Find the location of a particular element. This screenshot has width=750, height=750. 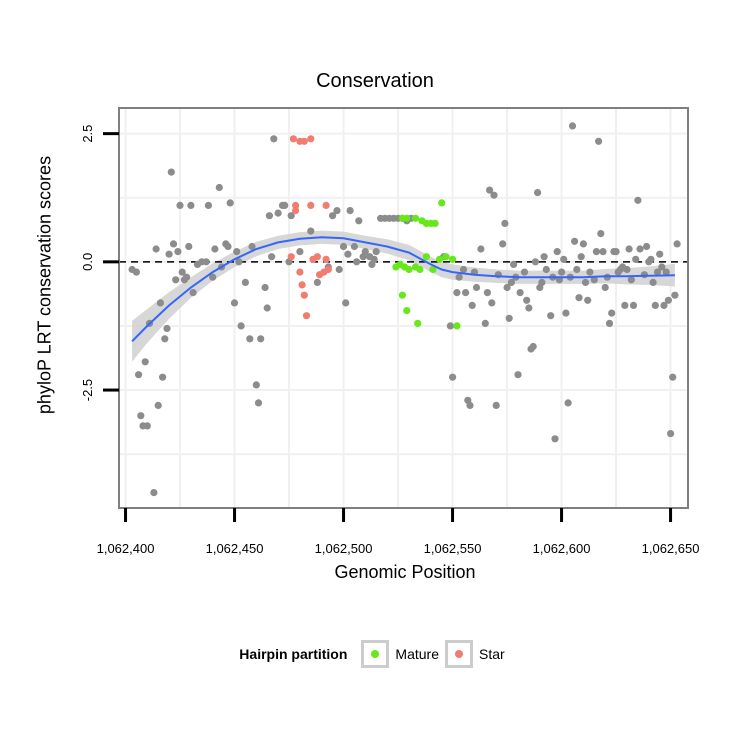

x-tick-label: 1,062,650 is located at coordinates (671, 548).